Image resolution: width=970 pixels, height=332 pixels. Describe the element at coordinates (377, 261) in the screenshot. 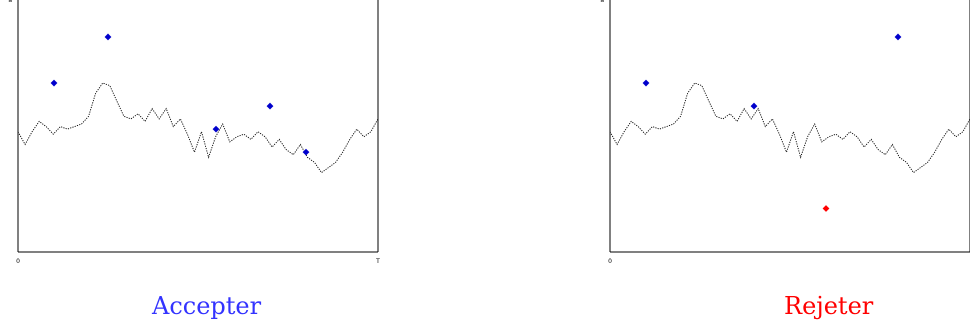

I see `x-tick-label-end: T` at that location.